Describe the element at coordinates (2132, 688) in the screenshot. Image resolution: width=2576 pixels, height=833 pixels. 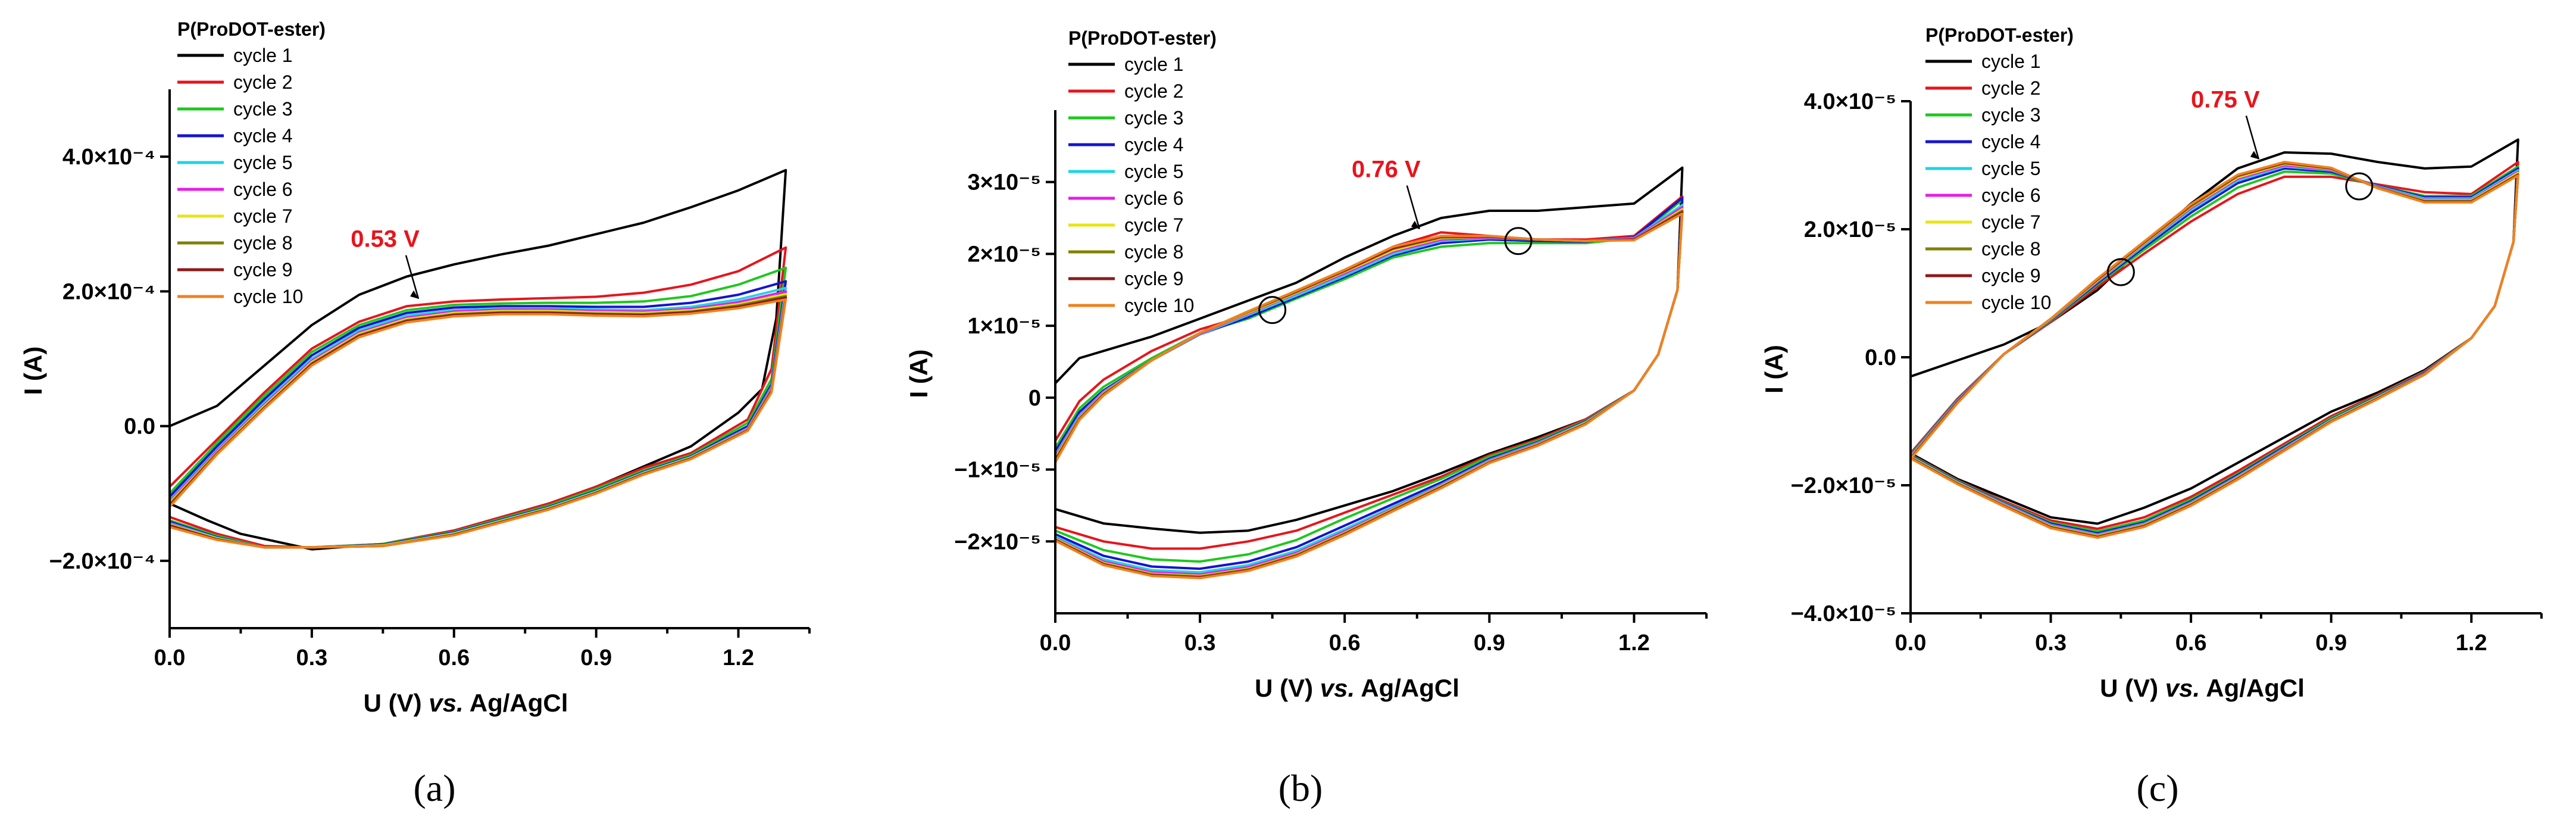
I see `x-axis-title-part: U (V)` at that location.